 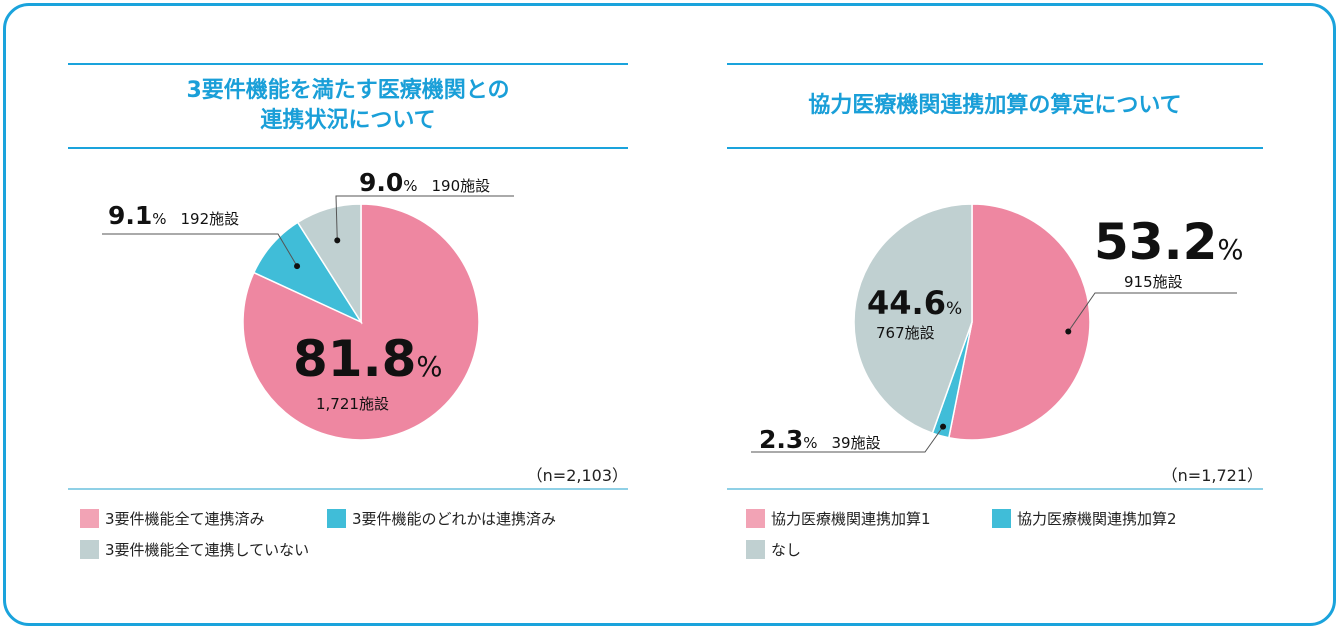 I want to click on legend-label: 協力医療機関連携加算1, so click(x=851, y=519).